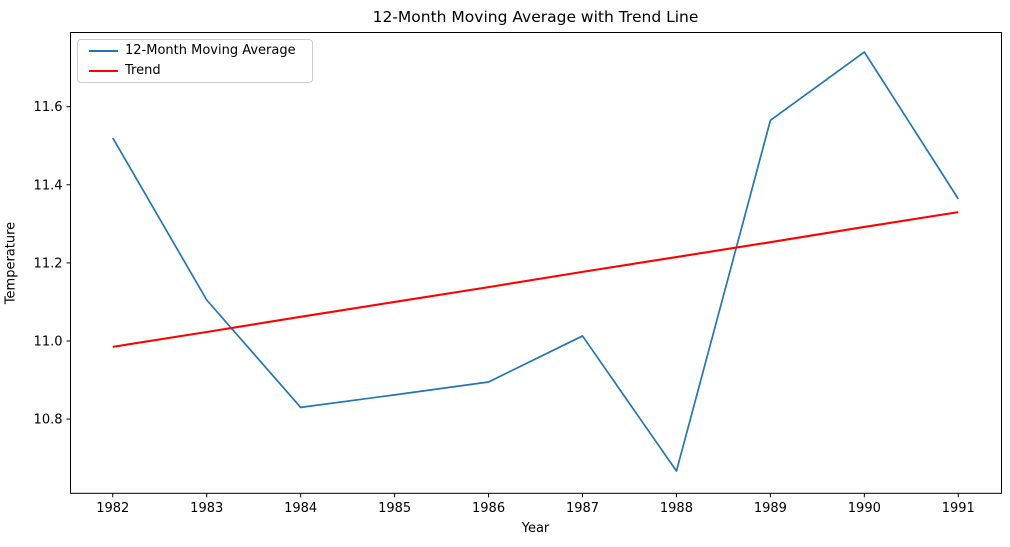 The width and height of the screenshot is (1010, 547). I want to click on x-tick-label: 1984, so click(300, 508).